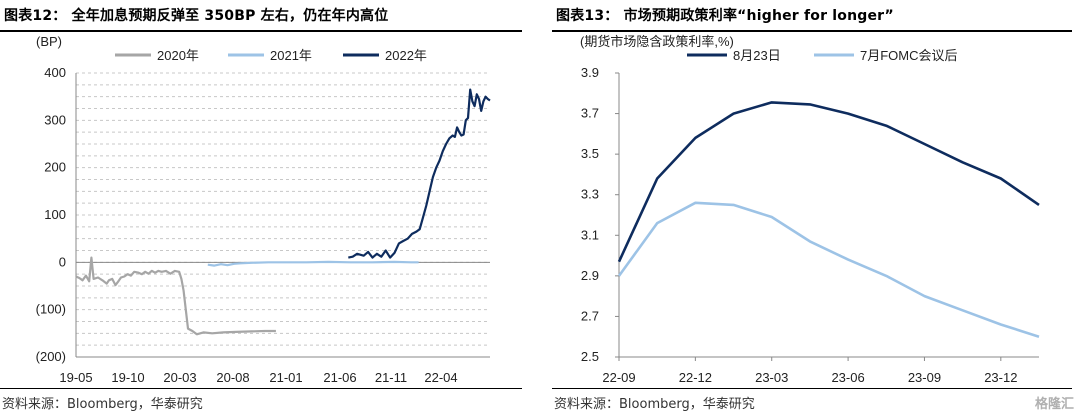  Describe the element at coordinates (771, 377) in the screenshot. I see `right-x-tick-label: 23-03` at that location.